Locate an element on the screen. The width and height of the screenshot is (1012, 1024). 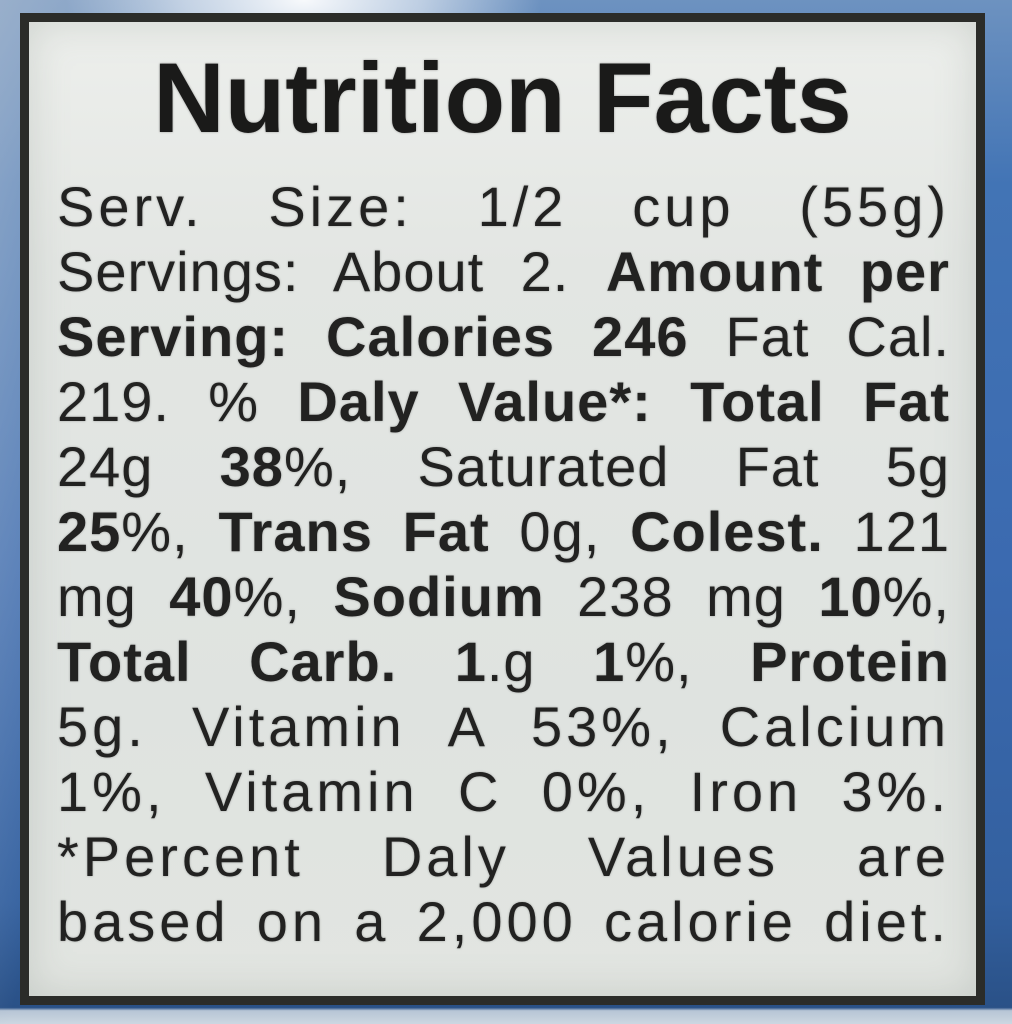
text-segment: 38 is located at coordinates (251, 466).